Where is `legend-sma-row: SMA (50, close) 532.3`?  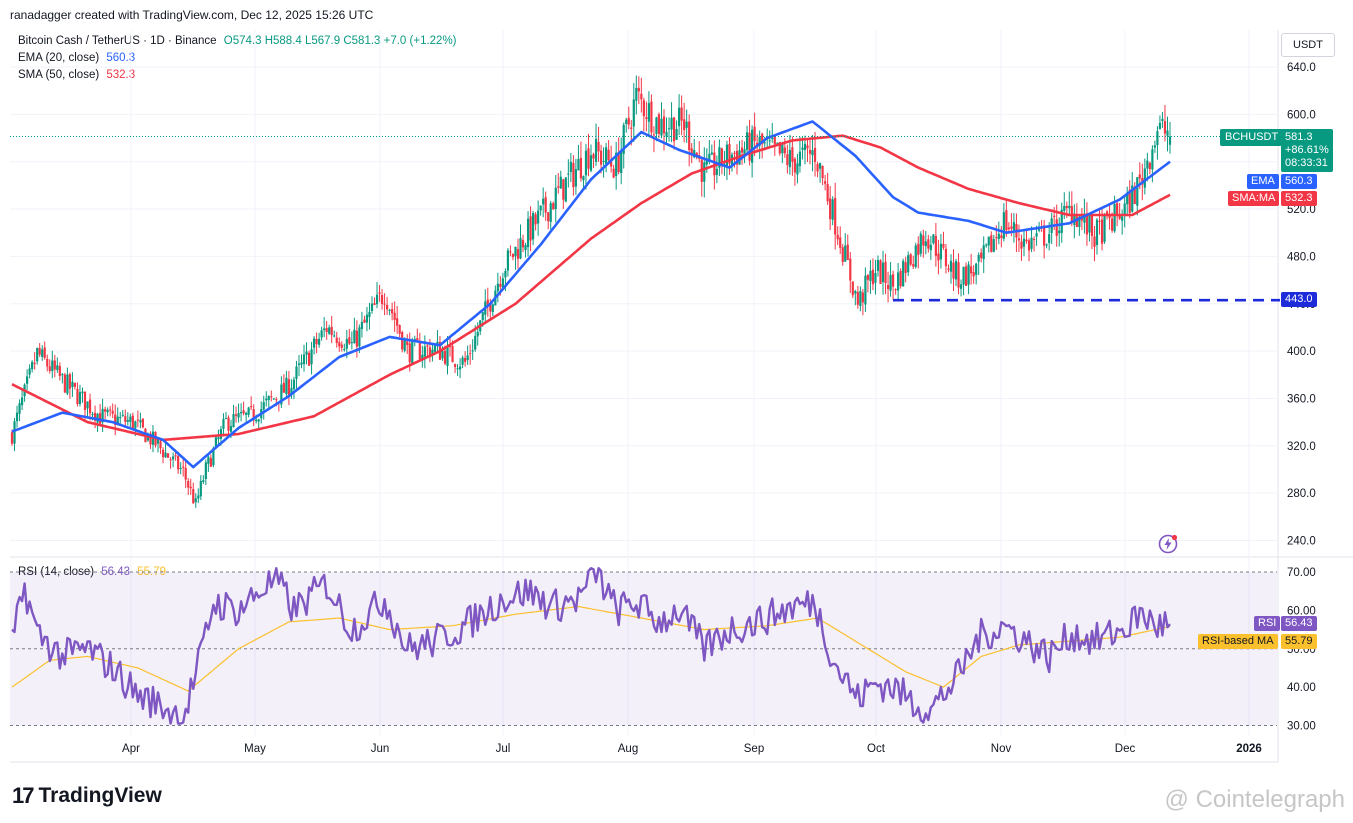
legend-sma-row: SMA (50, close) 532.3 is located at coordinates (76, 75).